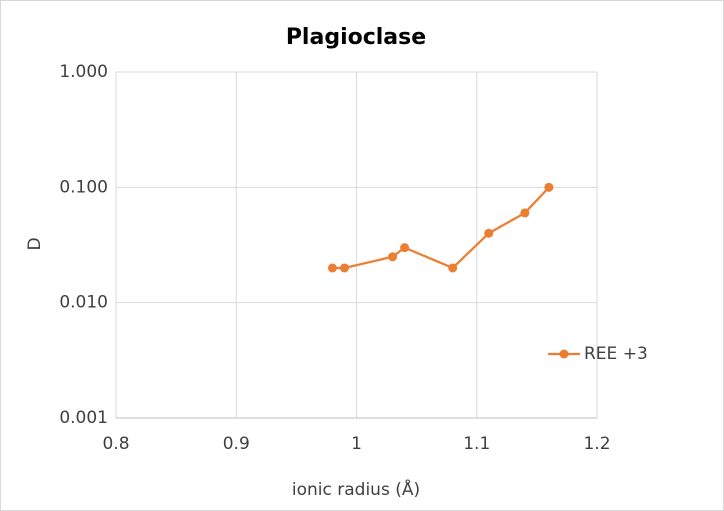  What do you see at coordinates (35, 243) in the screenshot?
I see `y-axis-label: D` at bounding box center [35, 243].